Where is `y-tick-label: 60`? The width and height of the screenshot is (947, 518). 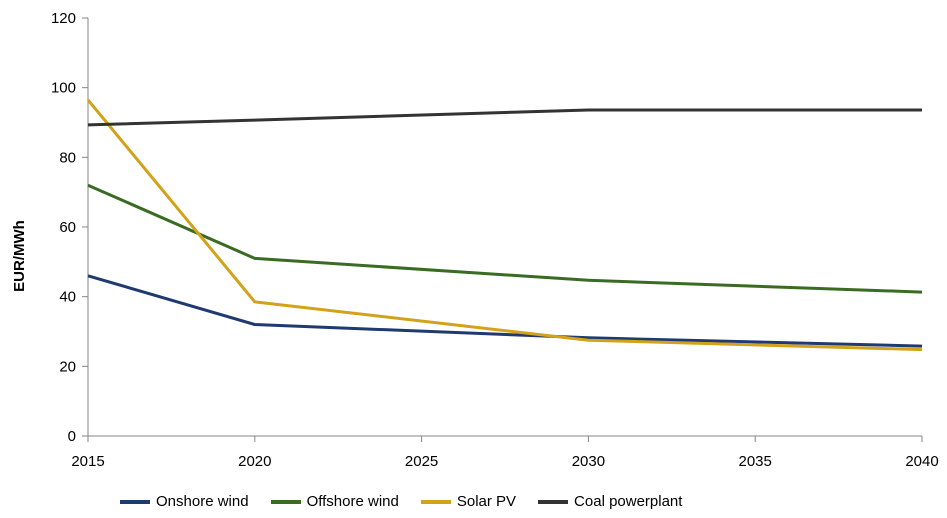
y-tick-label: 60 is located at coordinates (67, 227).